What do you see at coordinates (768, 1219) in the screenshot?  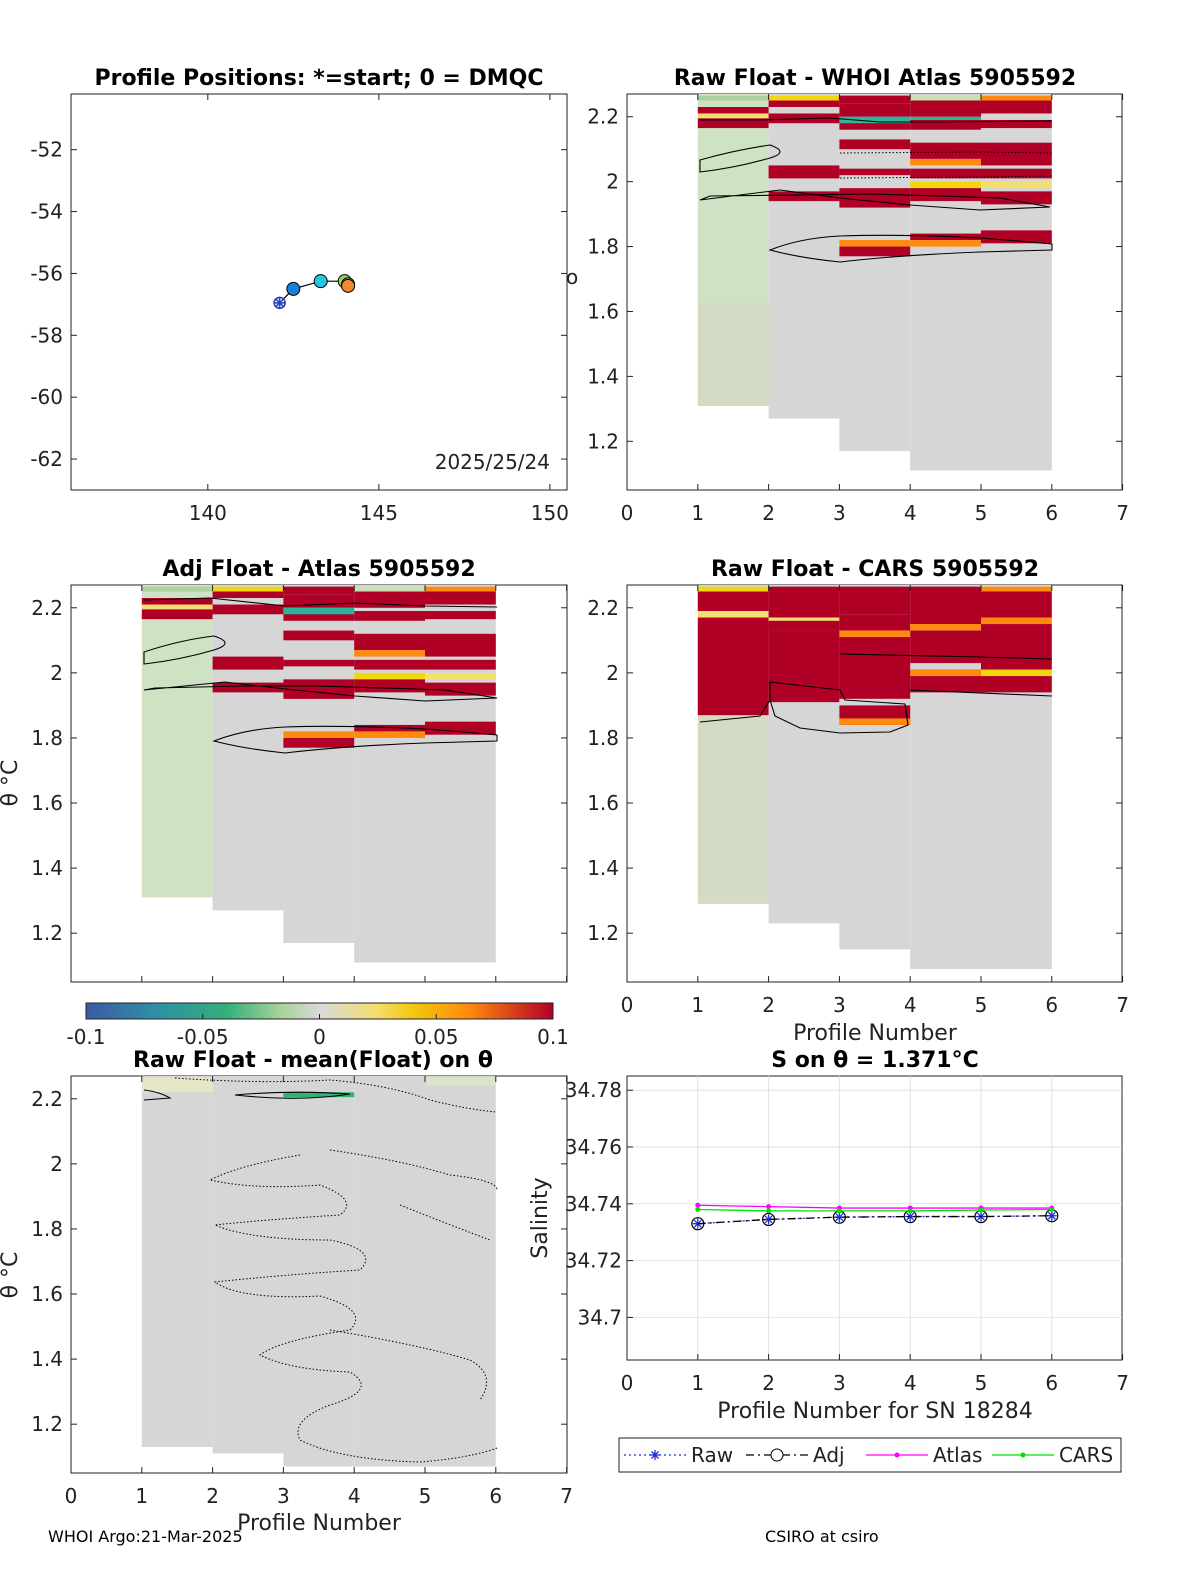 I see `adj-point` at bounding box center [768, 1219].